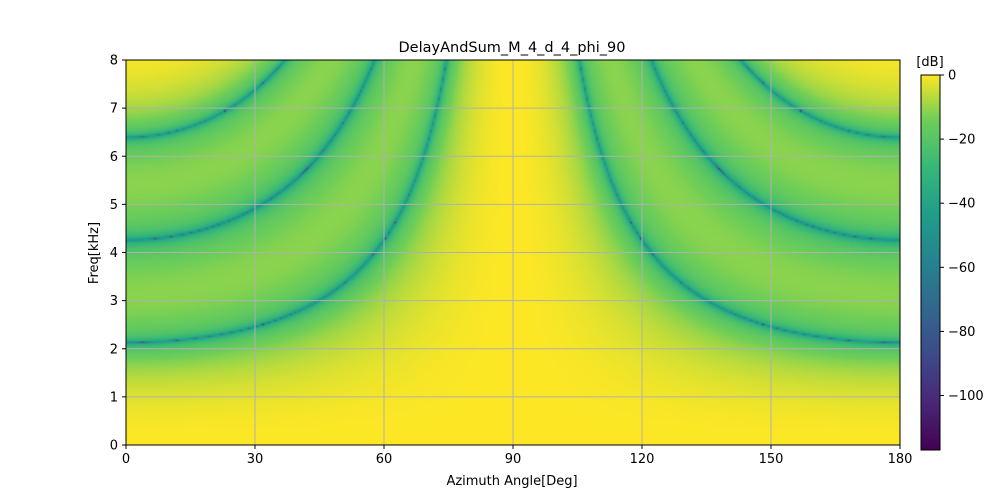 This screenshot has width=1000, height=500. Describe the element at coordinates (642, 459) in the screenshot. I see `x-tick-label: 120` at that location.